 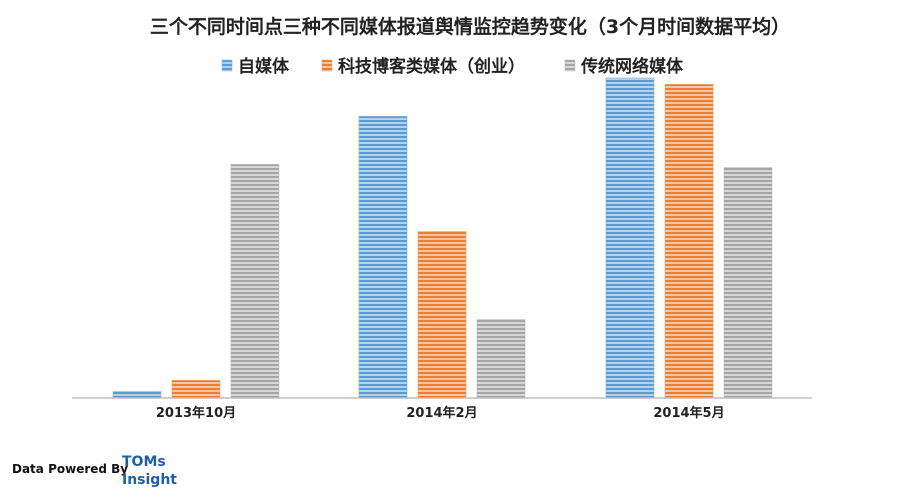 I want to click on legend: 自媒体 科技博客类媒体（创业） 传统网络媒体, so click(x=452, y=66).